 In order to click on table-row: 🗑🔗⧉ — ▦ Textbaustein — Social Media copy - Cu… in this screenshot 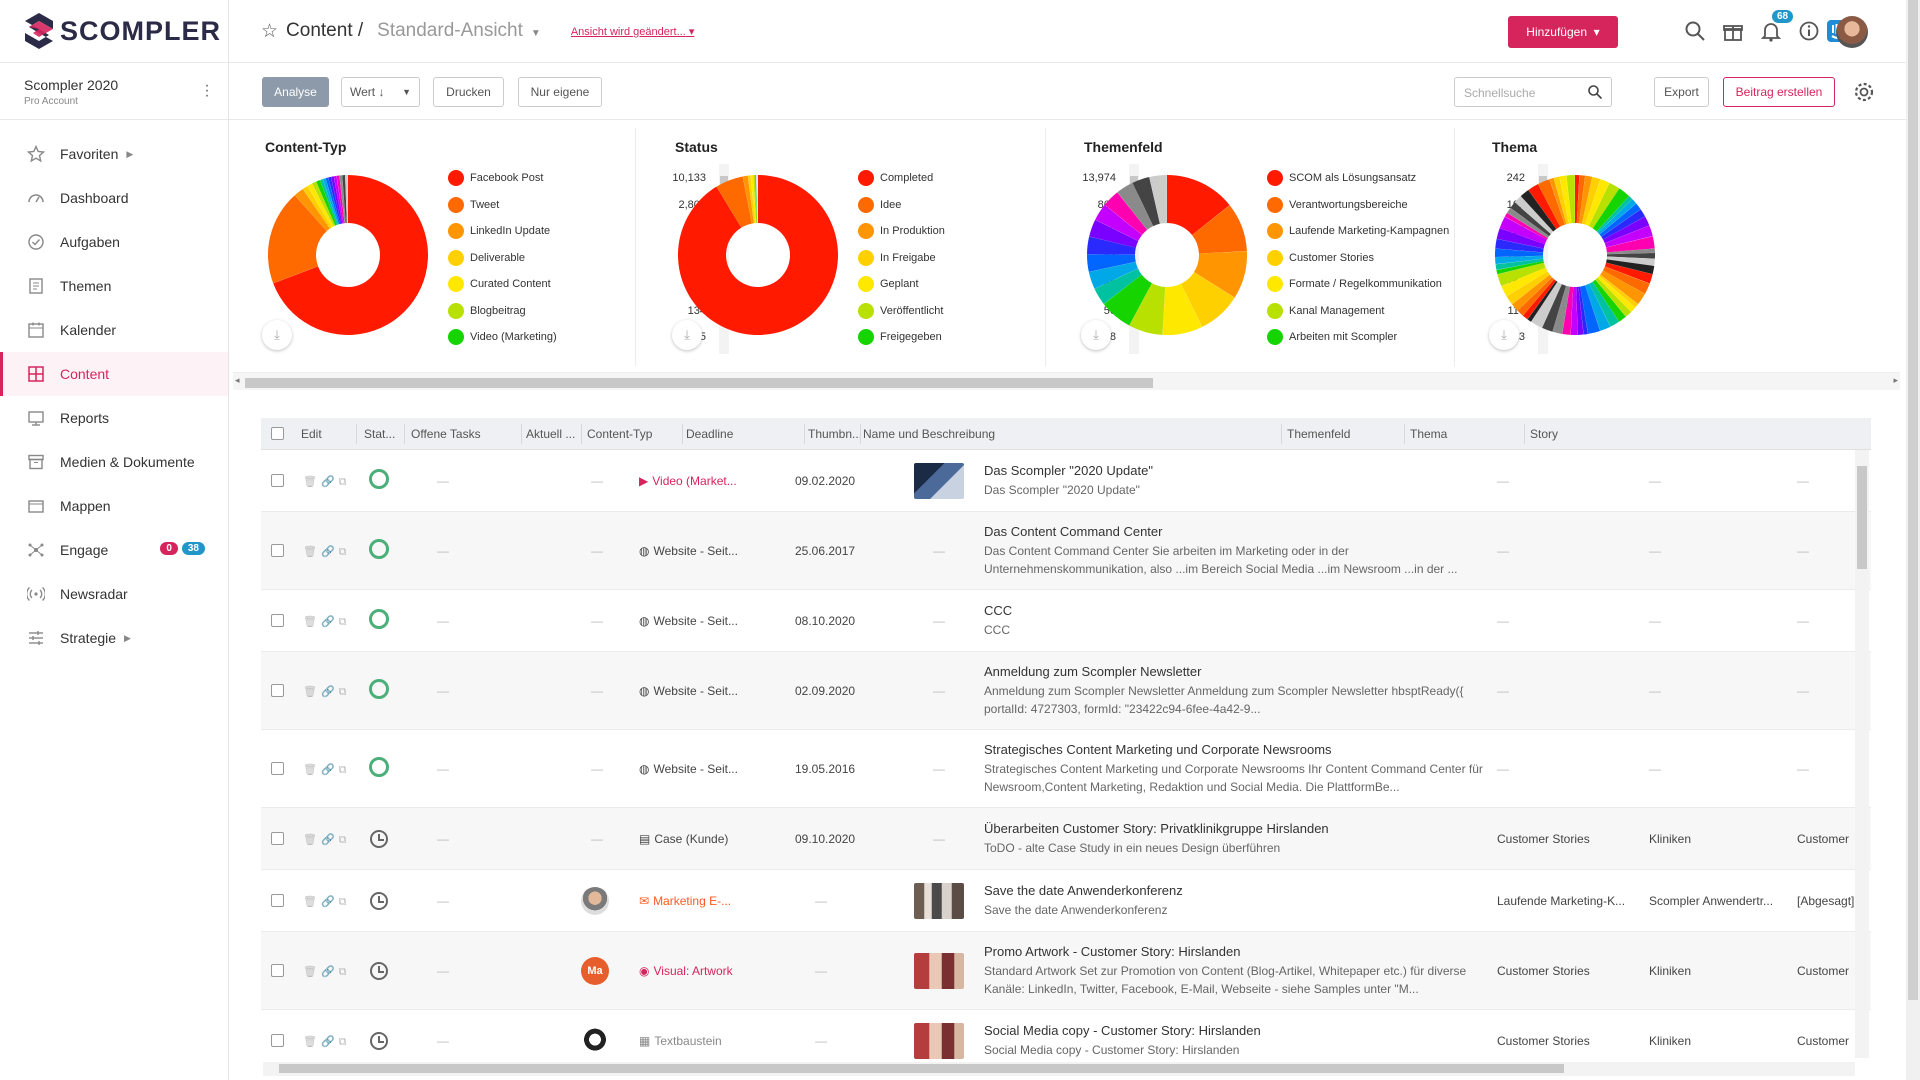, I will do `click(1066, 1039)`.